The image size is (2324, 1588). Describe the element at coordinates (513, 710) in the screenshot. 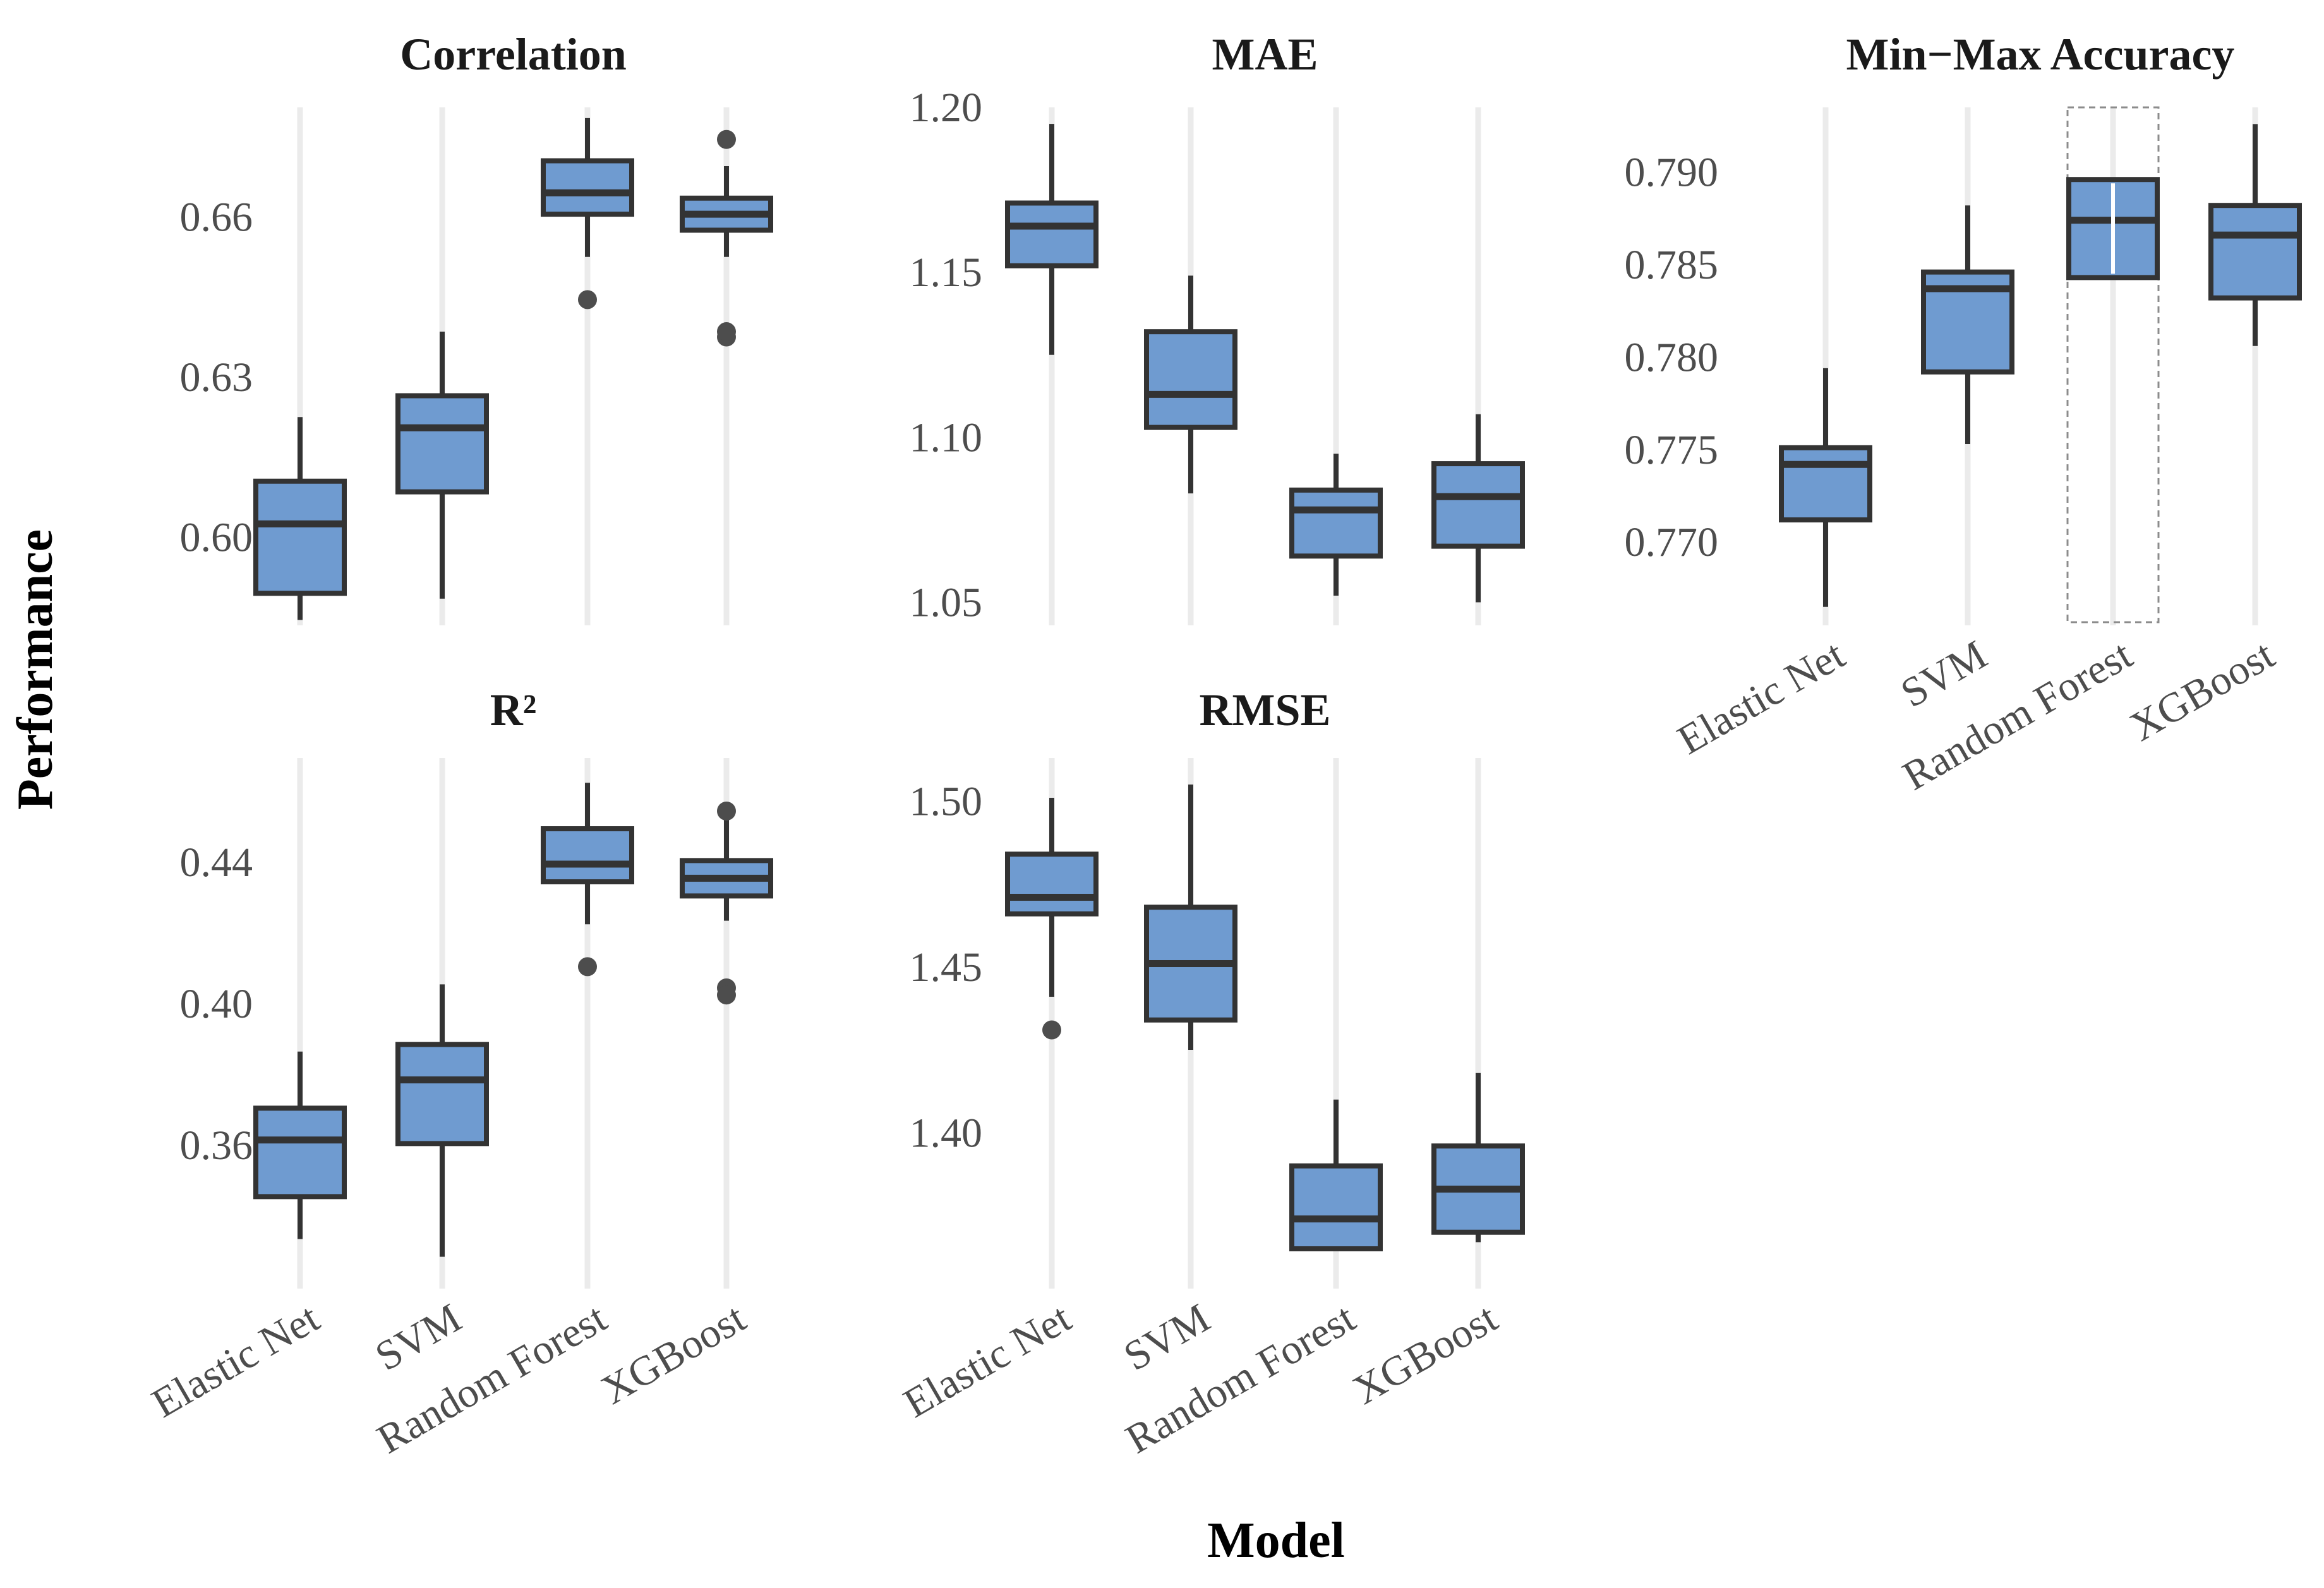

I see `panel-title: R²` at that location.